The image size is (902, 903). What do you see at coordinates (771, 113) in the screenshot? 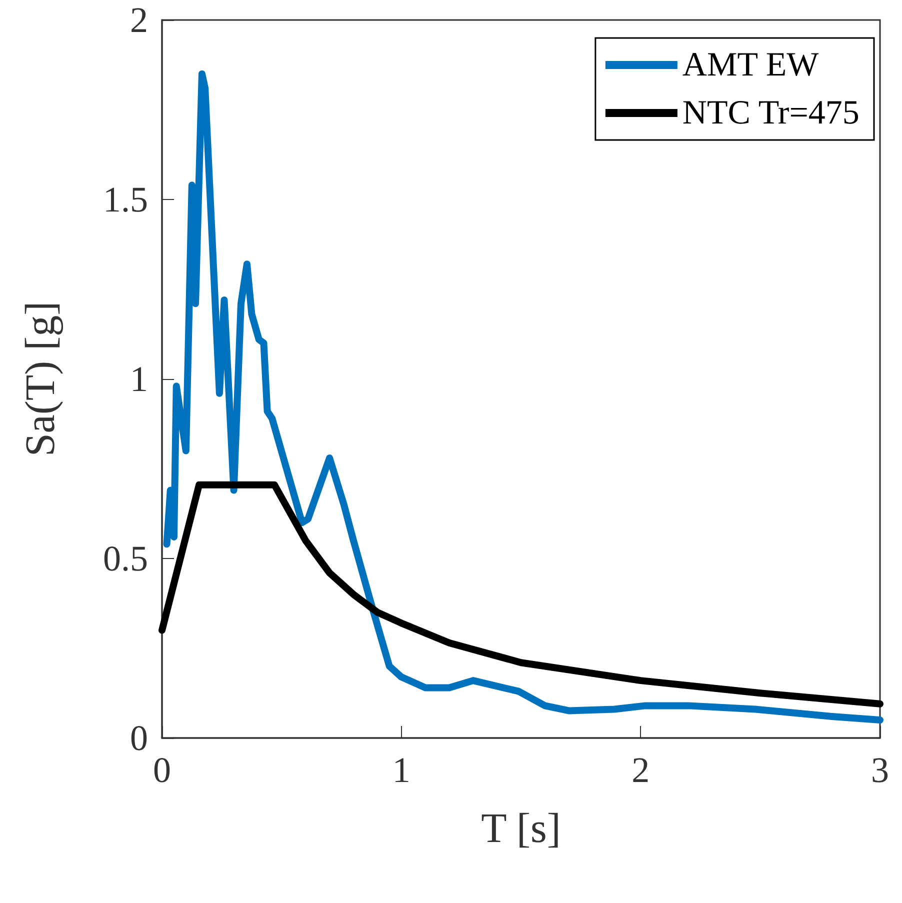
I see `legend-label: NTC Tr=475` at bounding box center [771, 113].